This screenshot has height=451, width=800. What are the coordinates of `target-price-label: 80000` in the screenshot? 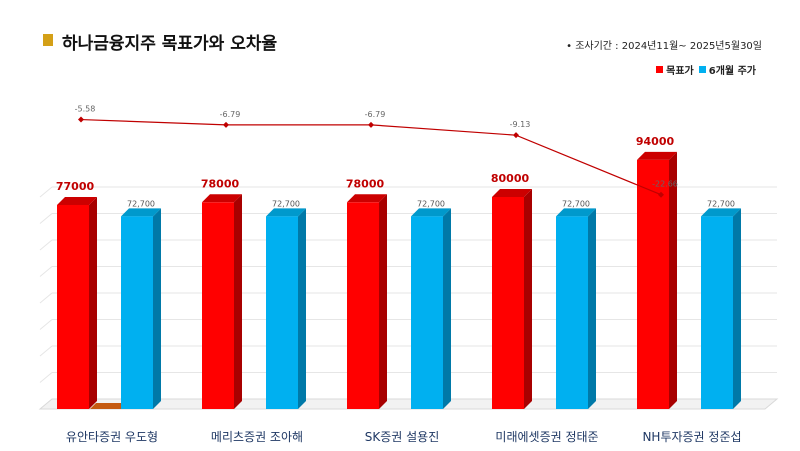 It's located at (510, 178).